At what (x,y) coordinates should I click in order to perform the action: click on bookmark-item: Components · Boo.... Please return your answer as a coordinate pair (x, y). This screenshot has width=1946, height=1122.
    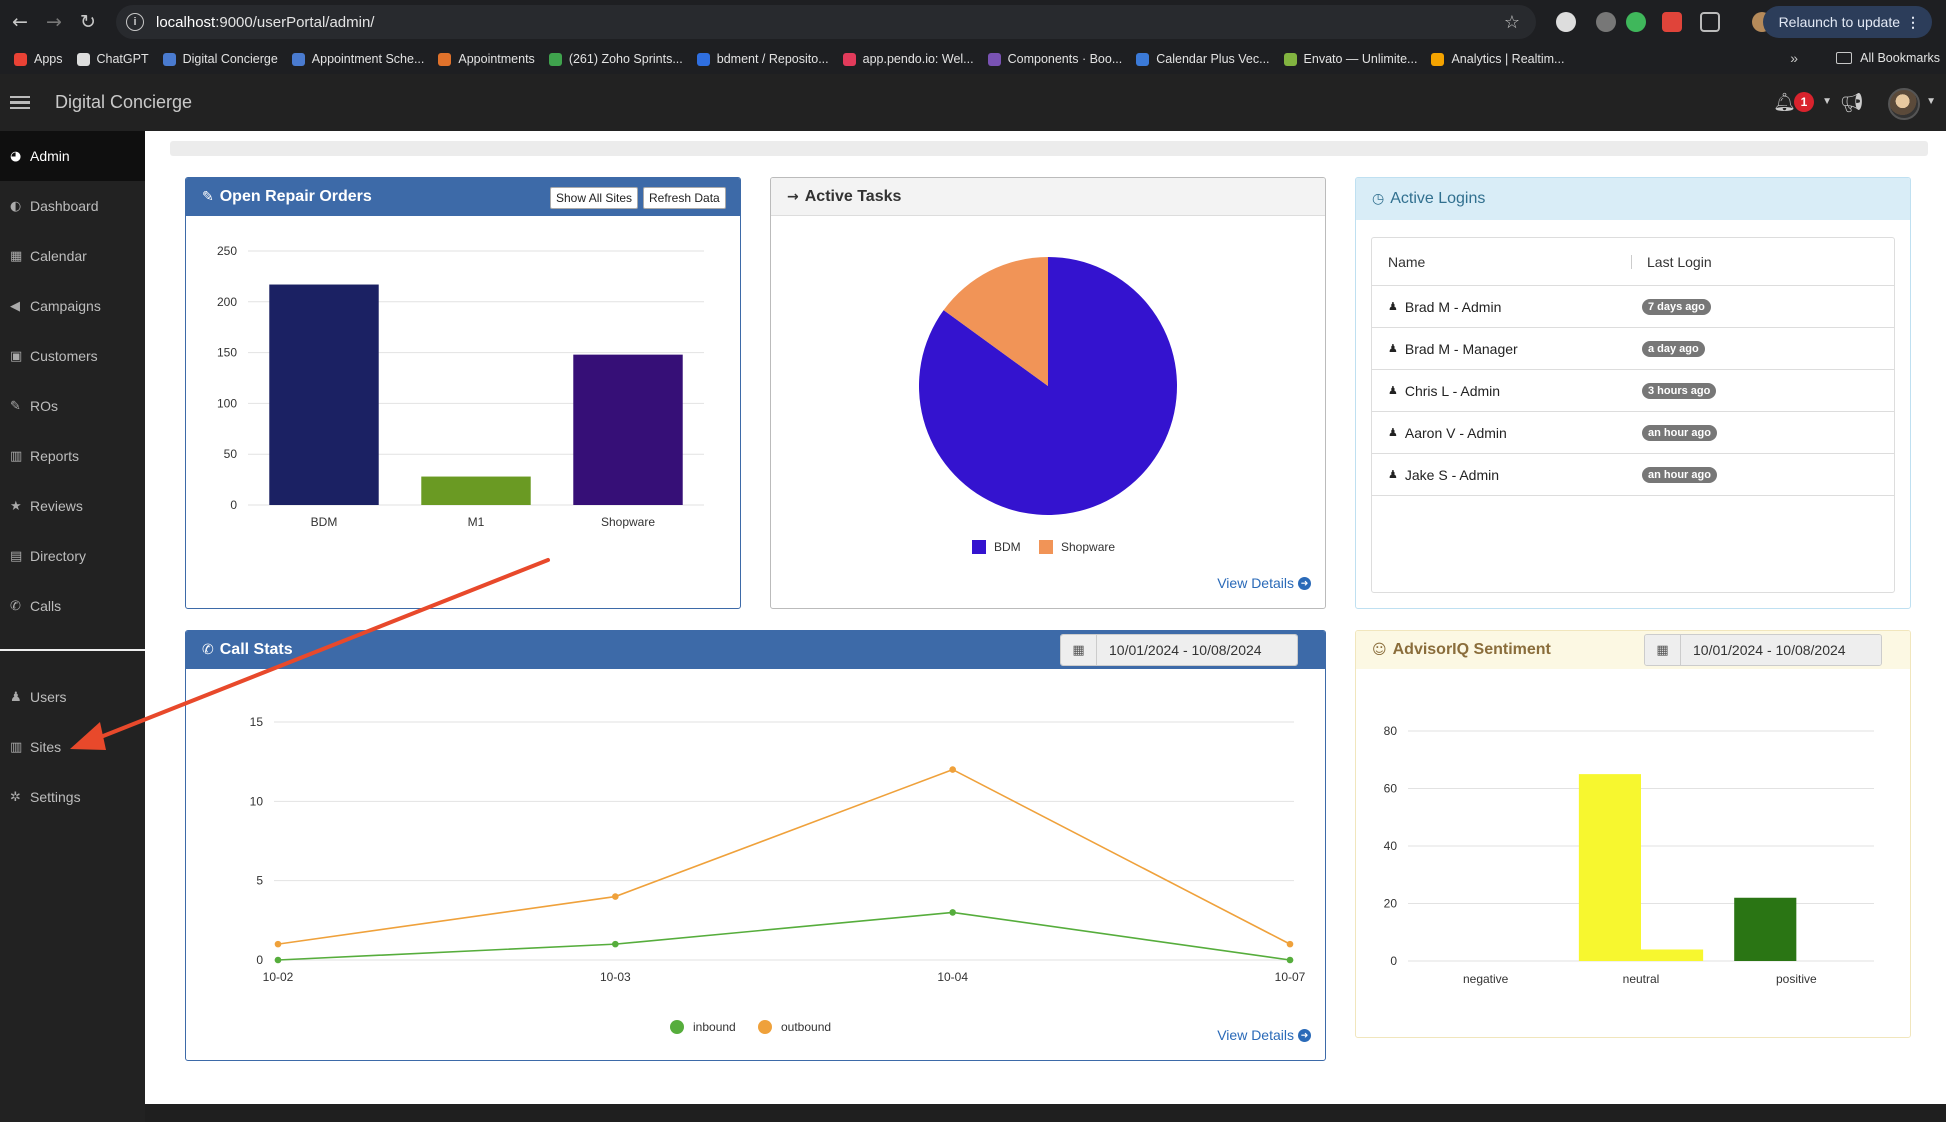
    Looking at the image, I should click on (1054, 59).